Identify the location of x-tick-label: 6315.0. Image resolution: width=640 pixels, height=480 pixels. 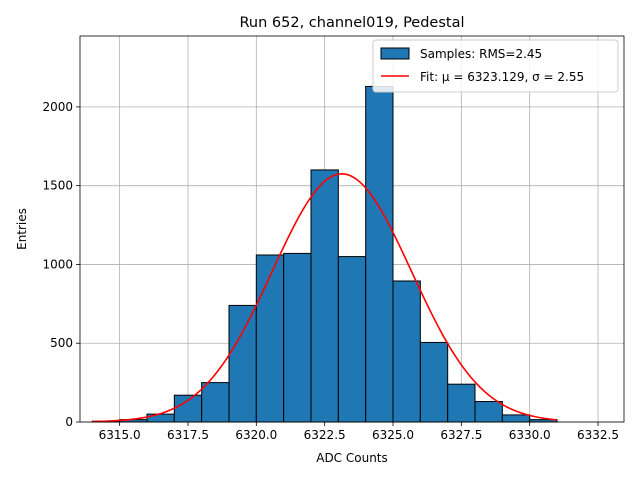
(120, 435).